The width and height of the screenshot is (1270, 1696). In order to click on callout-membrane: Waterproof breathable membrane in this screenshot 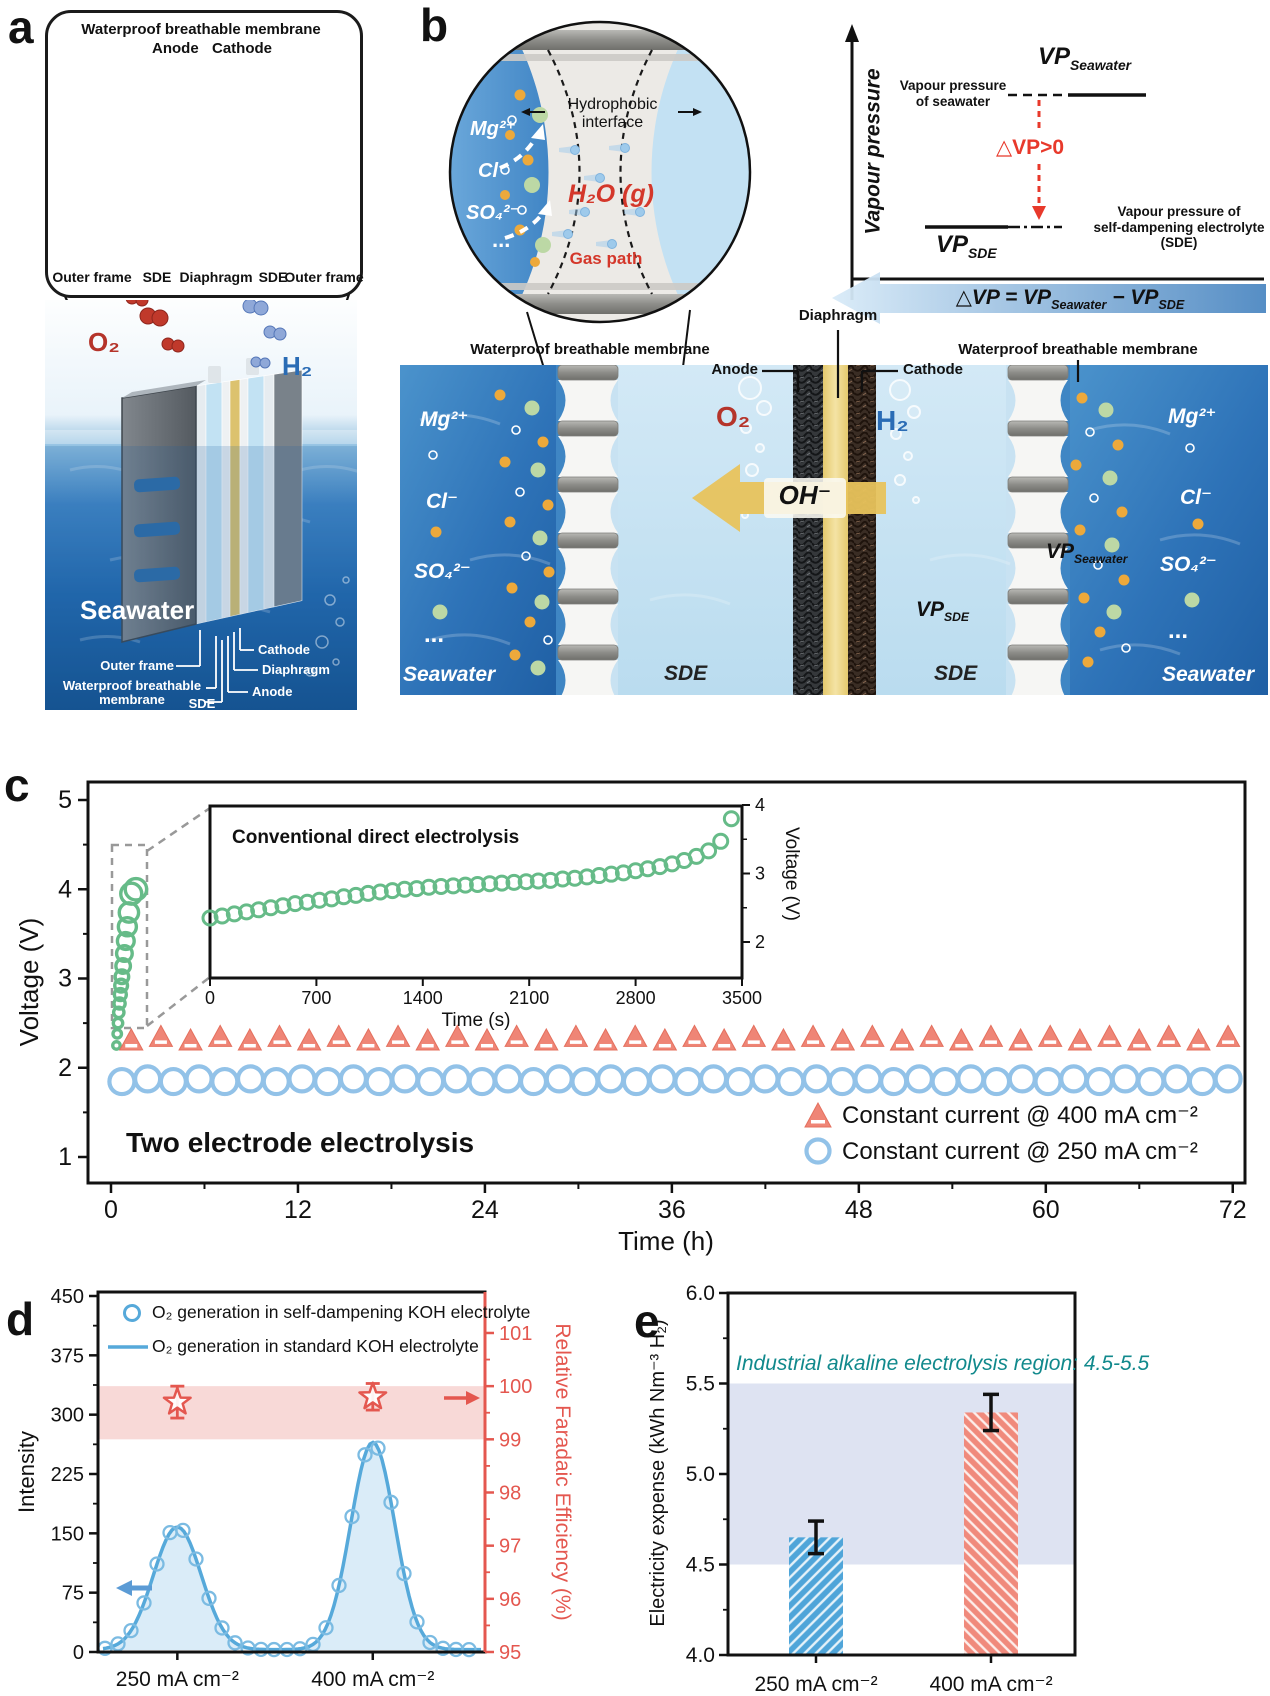, I will do `click(132, 693)`.